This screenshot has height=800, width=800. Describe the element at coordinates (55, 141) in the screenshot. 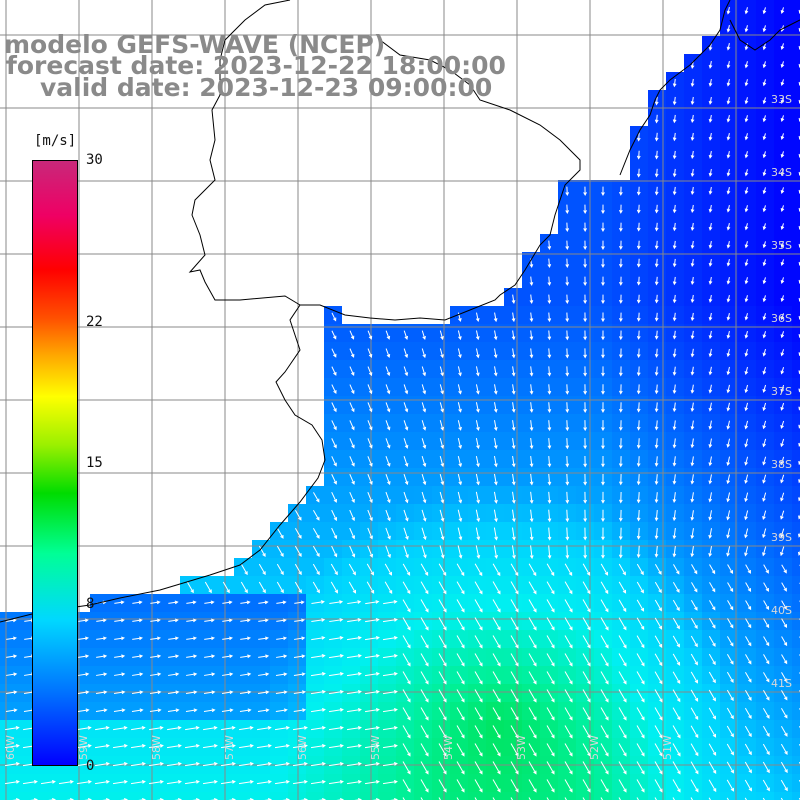

I see `colorbar-unit: [m/s]` at that location.